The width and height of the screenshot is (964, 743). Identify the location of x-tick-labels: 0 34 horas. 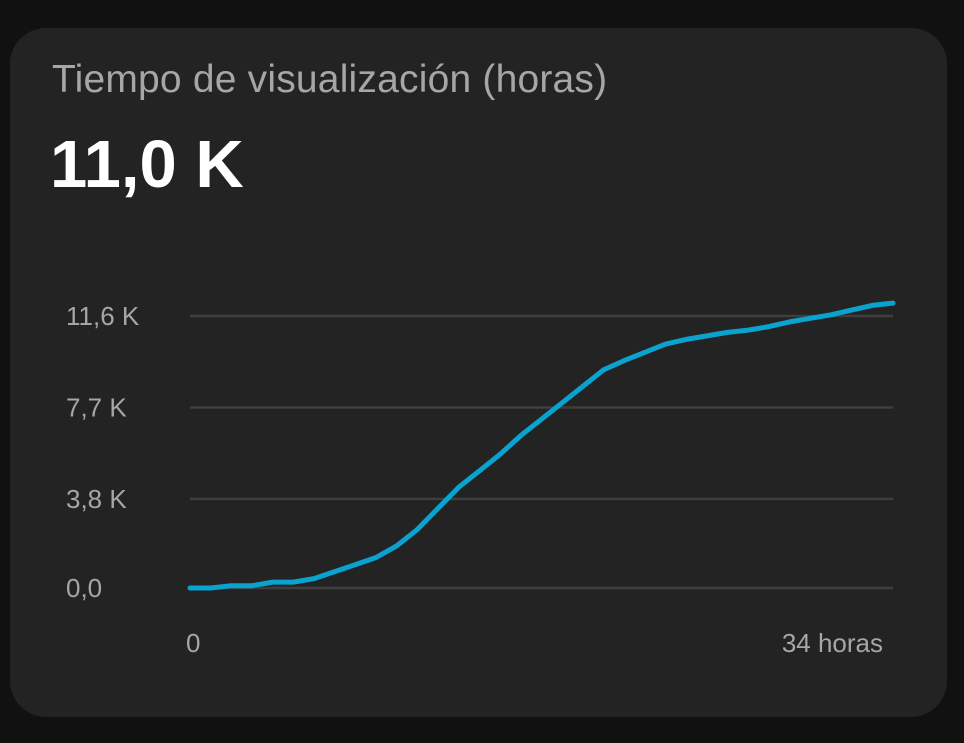
(534, 643).